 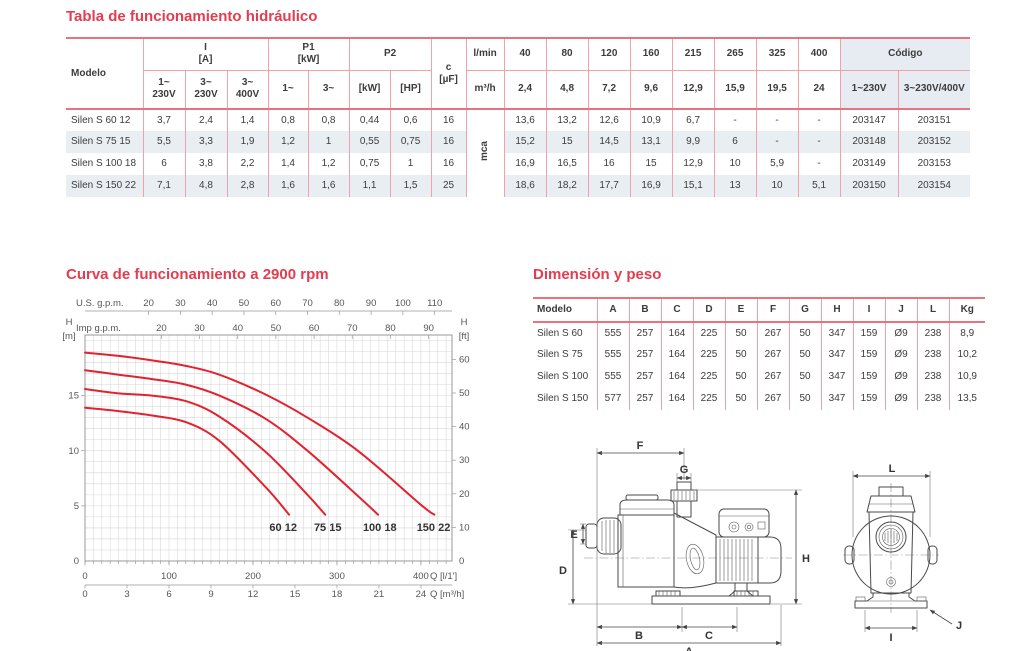 What do you see at coordinates (609, 186) in the screenshot?
I see `head-value-cell: 17,7` at bounding box center [609, 186].